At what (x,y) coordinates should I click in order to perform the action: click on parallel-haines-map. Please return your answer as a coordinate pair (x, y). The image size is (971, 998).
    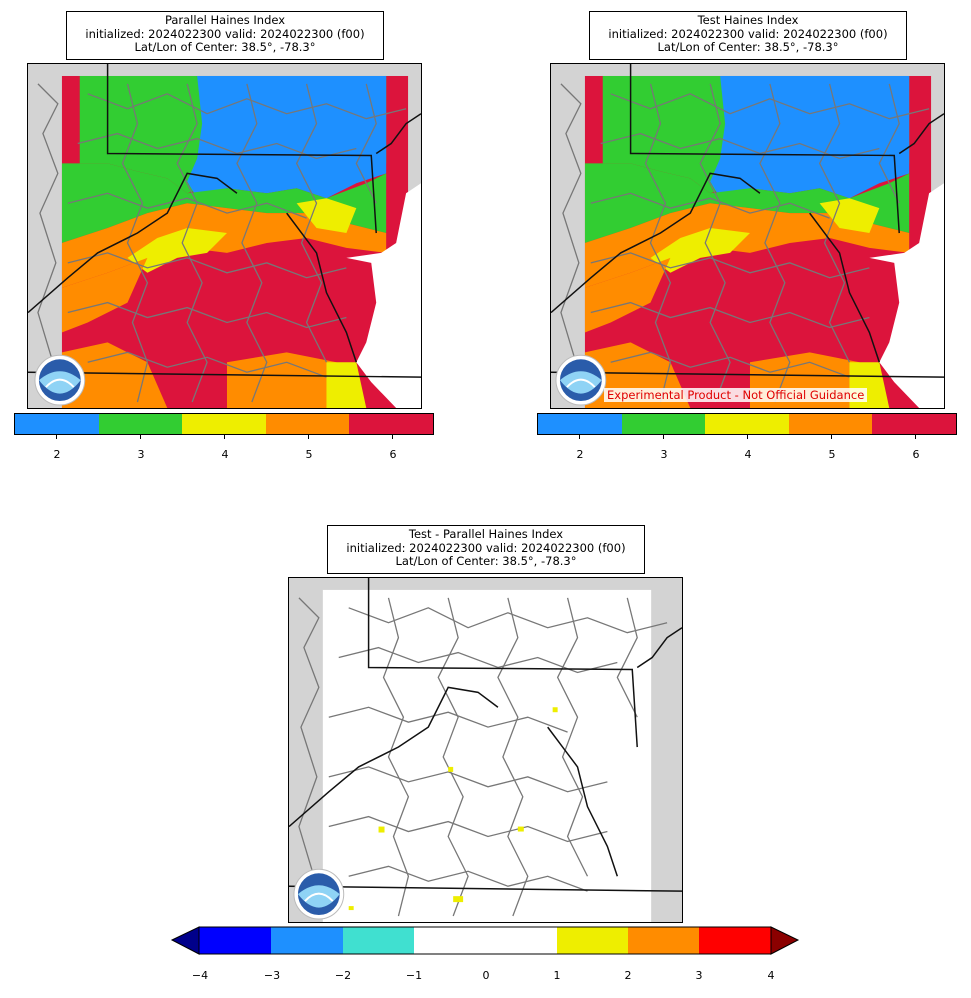
    Looking at the image, I should click on (224, 236).